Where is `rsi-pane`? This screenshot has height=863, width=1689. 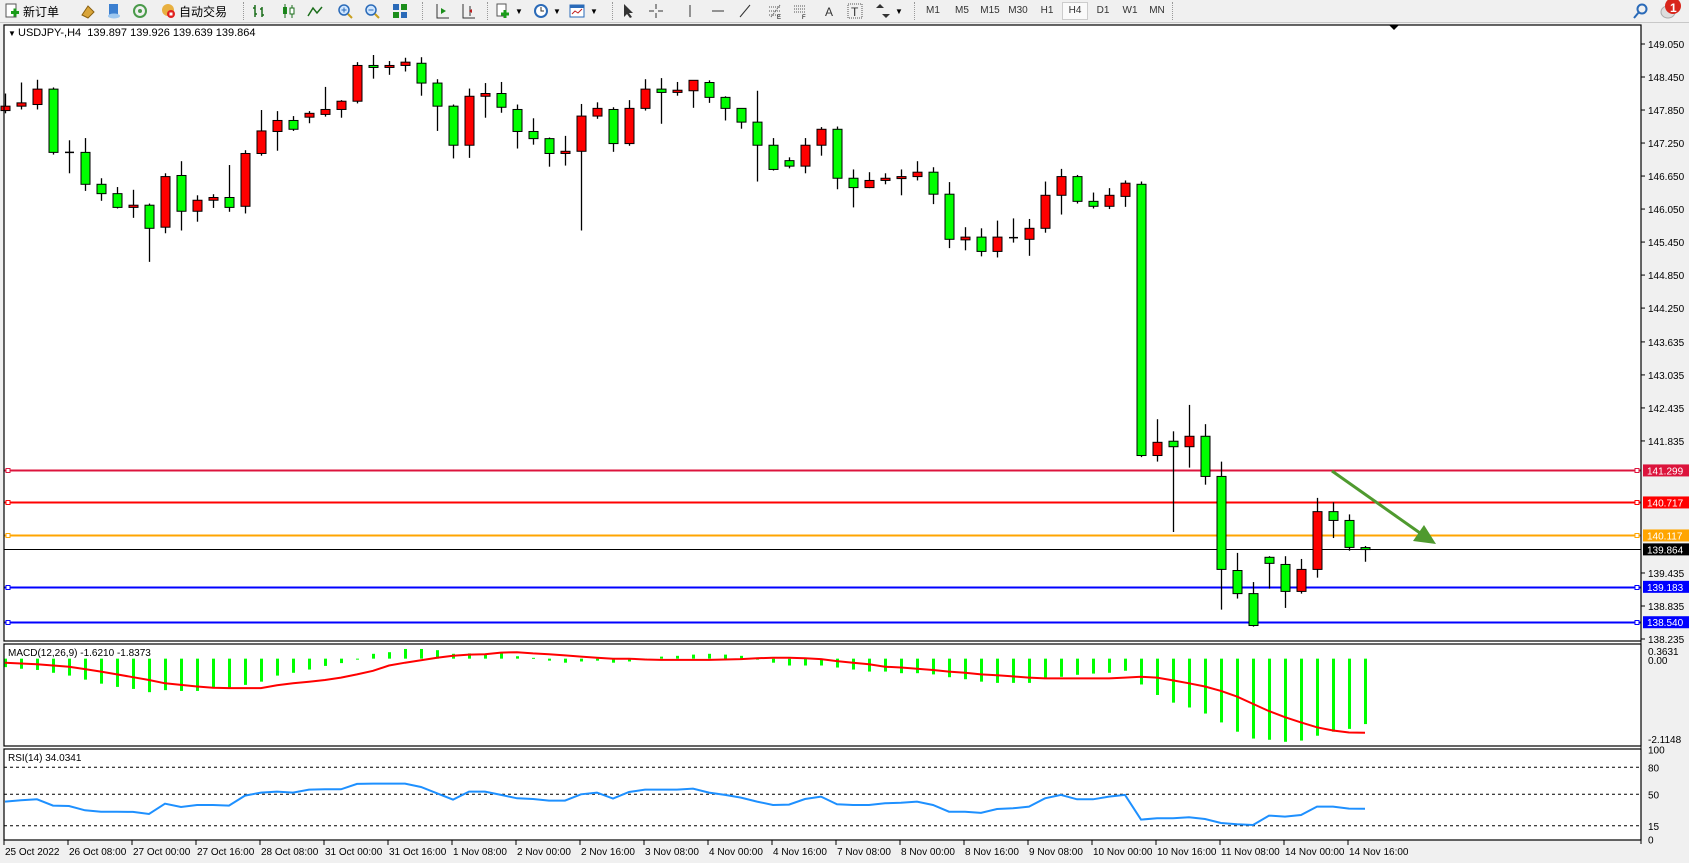 rsi-pane is located at coordinates (822, 796).